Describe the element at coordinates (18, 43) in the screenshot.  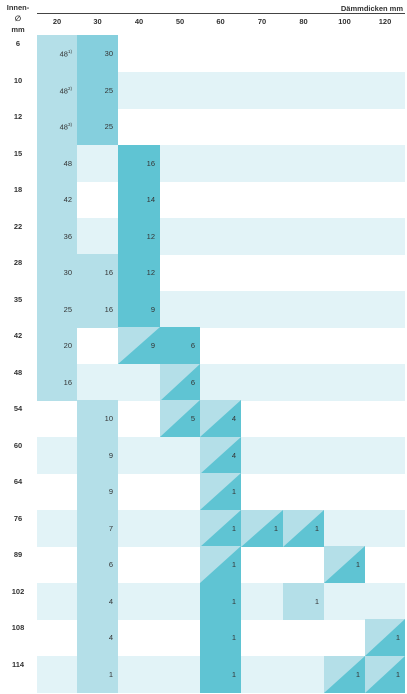
I see `diameter-6: 6` at that location.